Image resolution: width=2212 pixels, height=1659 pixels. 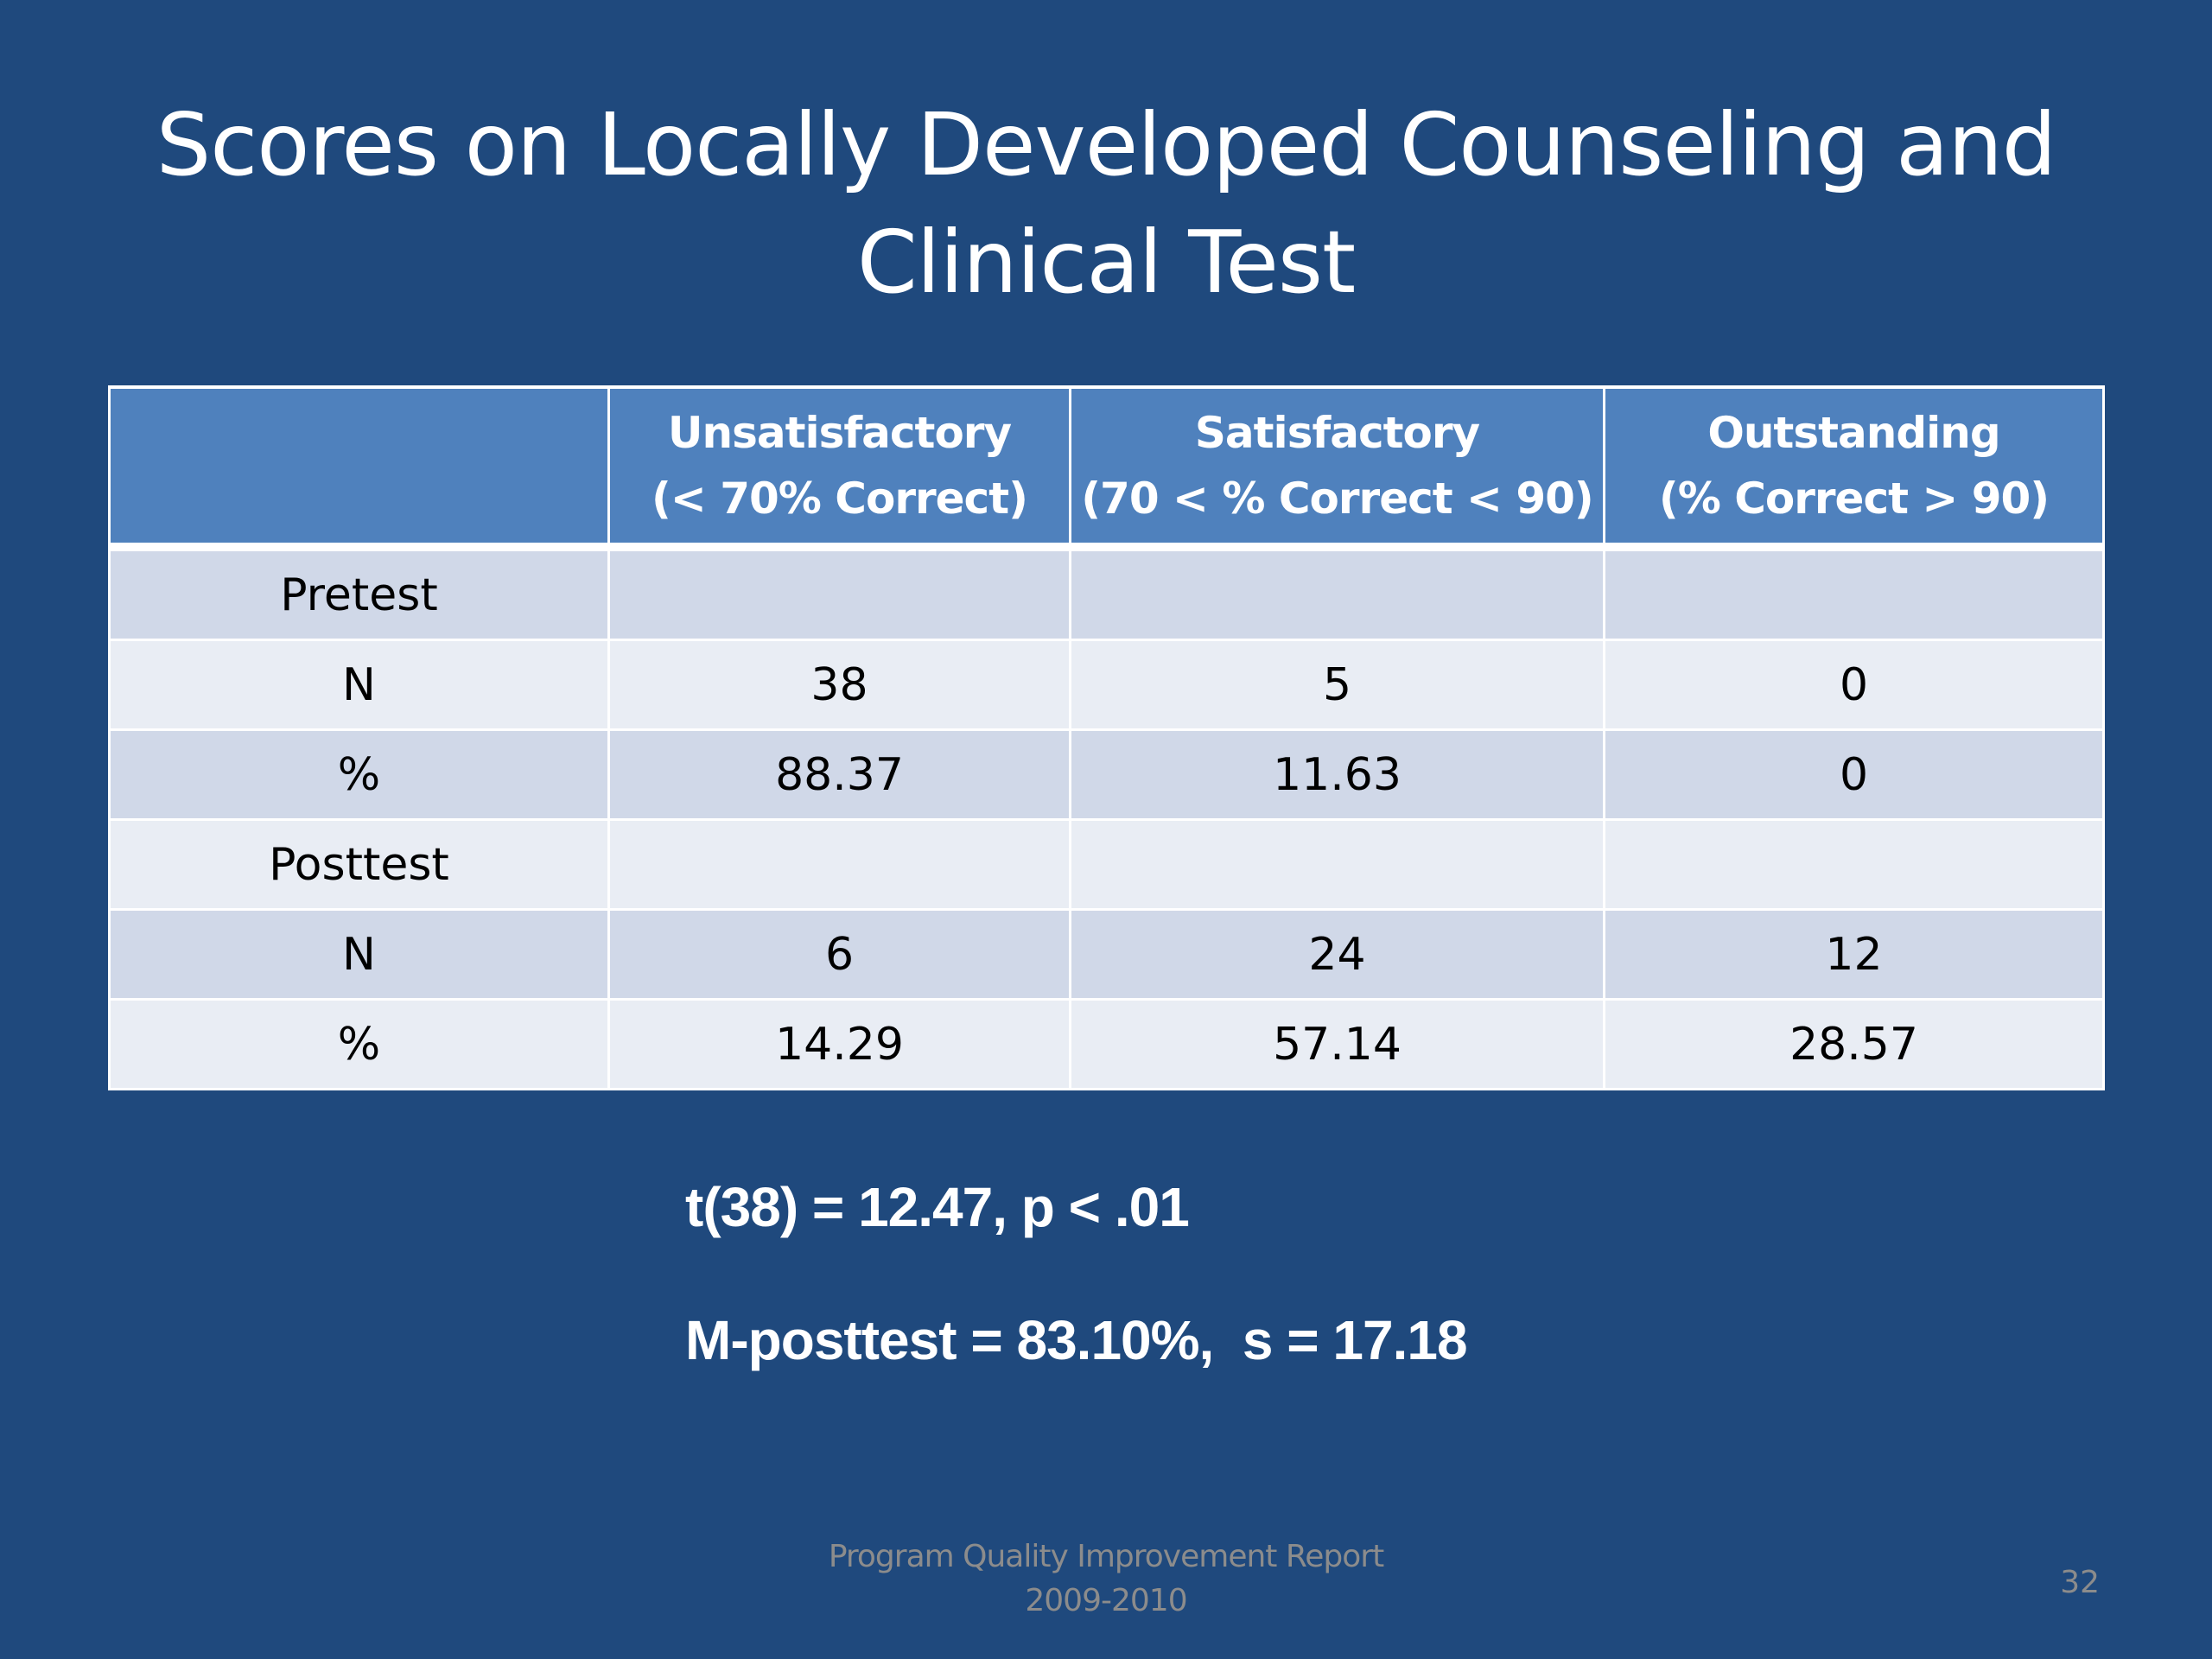 What do you see at coordinates (1854, 1044) in the screenshot?
I see `cell-outstanding: 28.57` at bounding box center [1854, 1044].